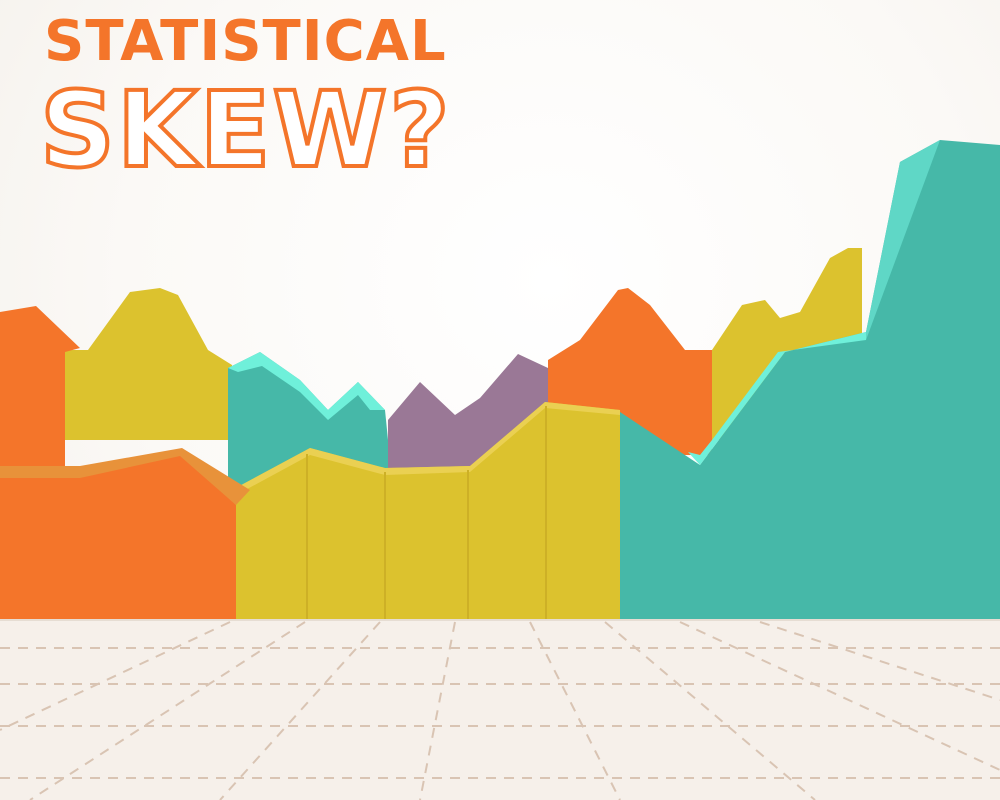 The width and height of the screenshot is (1000, 800). Describe the element at coordinates (426, 448) in the screenshot. I see `front-yellow-edge` at that location.